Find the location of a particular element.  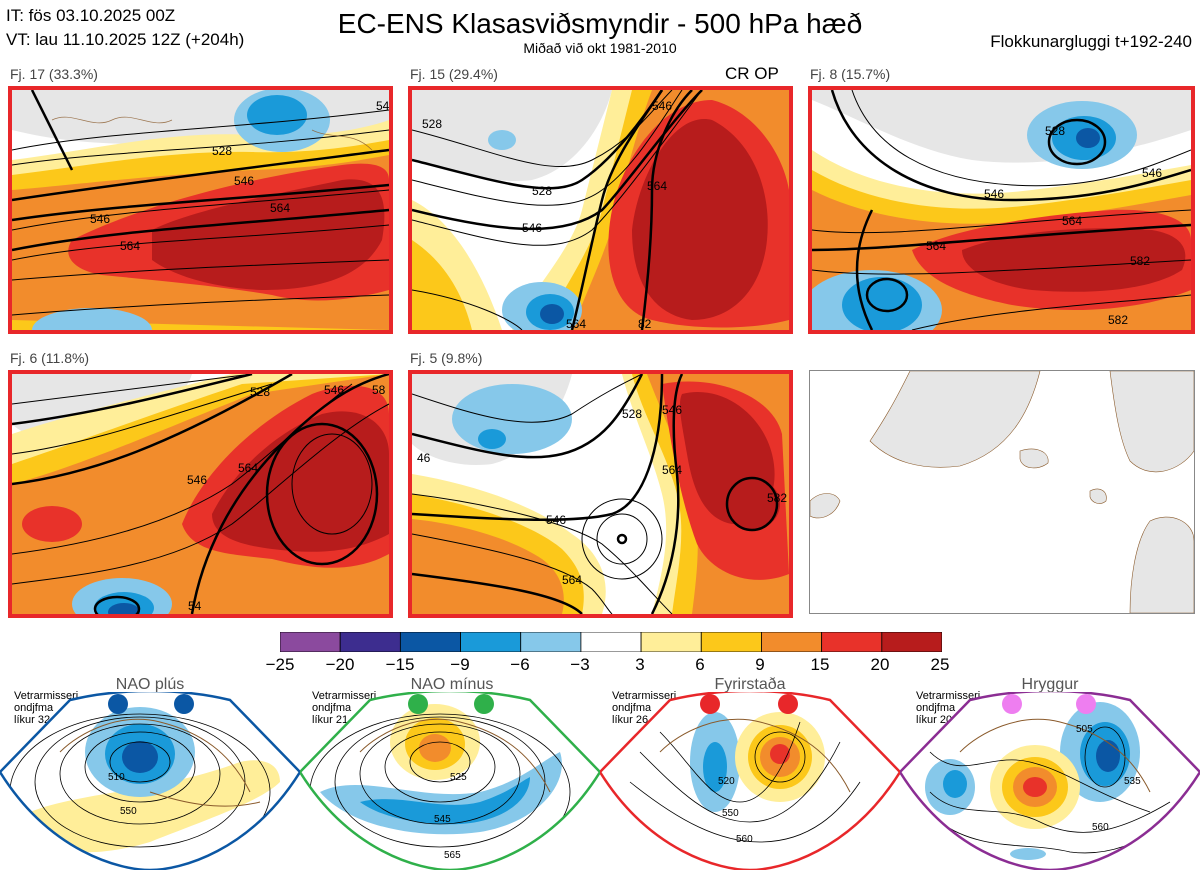

colorbar-tick: −9 is located at coordinates (460, 664).